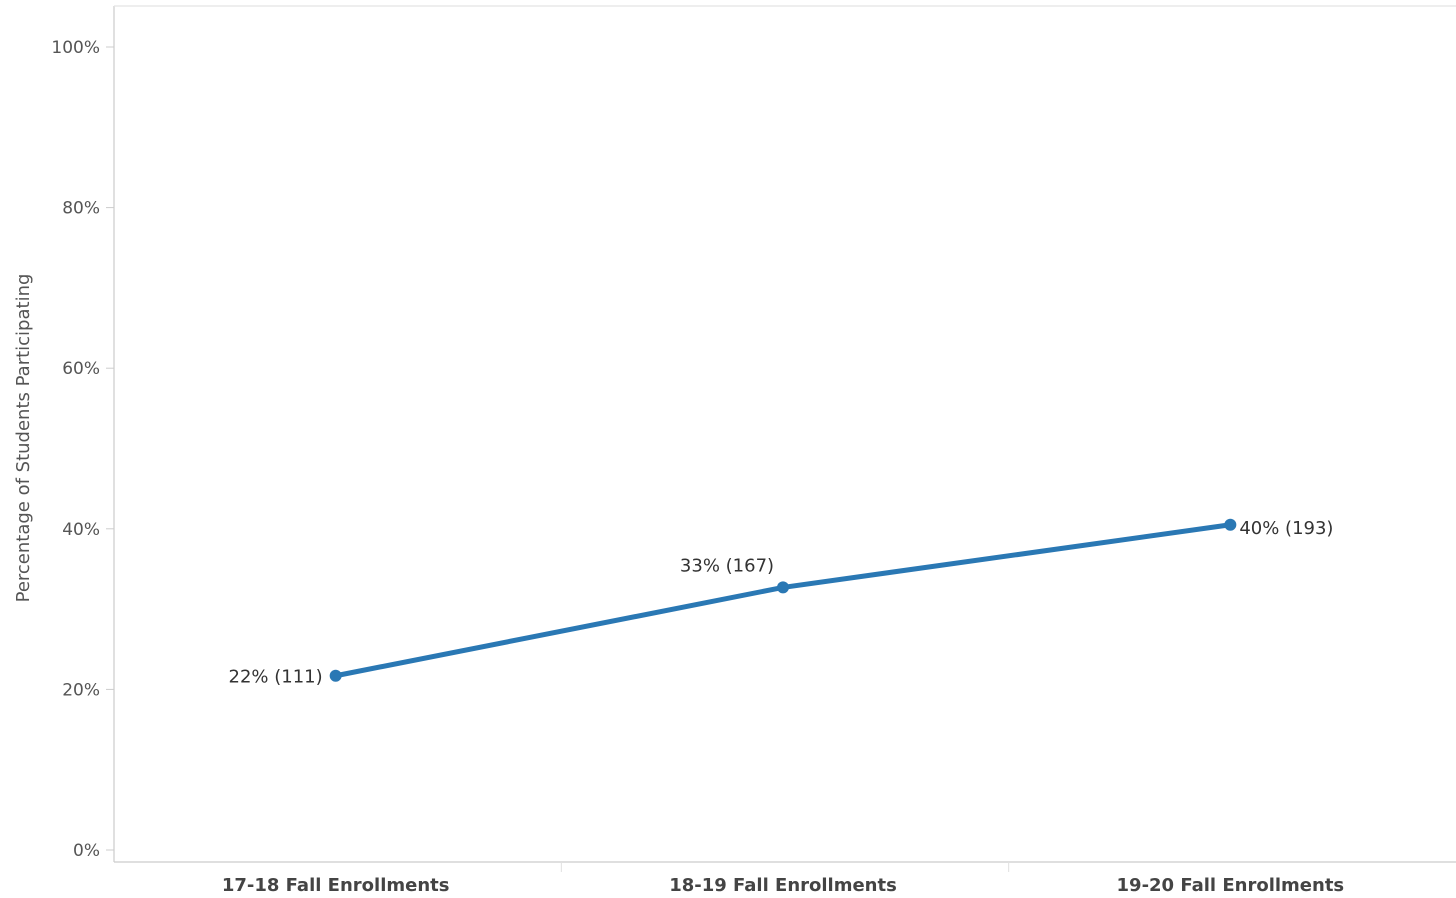 This screenshot has height=898, width=1456. Describe the element at coordinates (276, 677) in the screenshot. I see `data-label: 22% (111)` at that location.